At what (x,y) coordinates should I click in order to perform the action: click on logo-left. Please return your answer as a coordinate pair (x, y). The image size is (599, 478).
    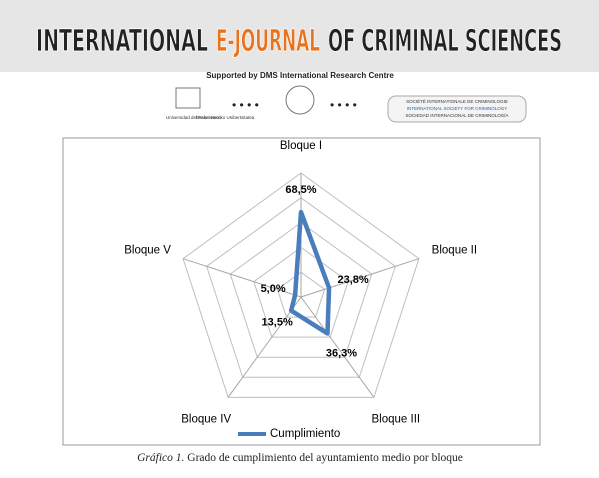
    Looking at the image, I should click on (188, 98).